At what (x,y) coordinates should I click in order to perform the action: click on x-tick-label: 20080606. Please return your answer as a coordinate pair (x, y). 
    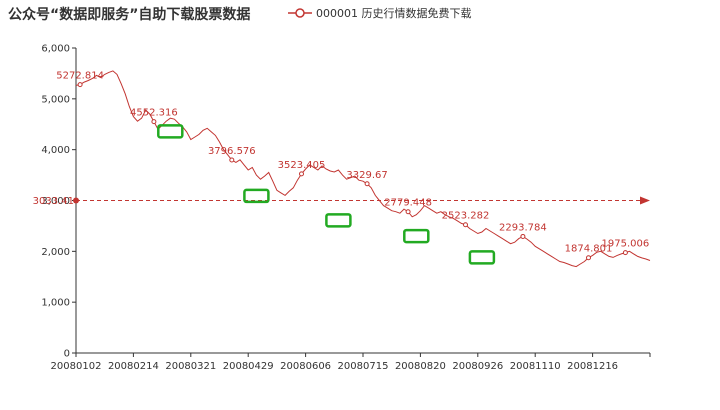
    Looking at the image, I should click on (305, 366).